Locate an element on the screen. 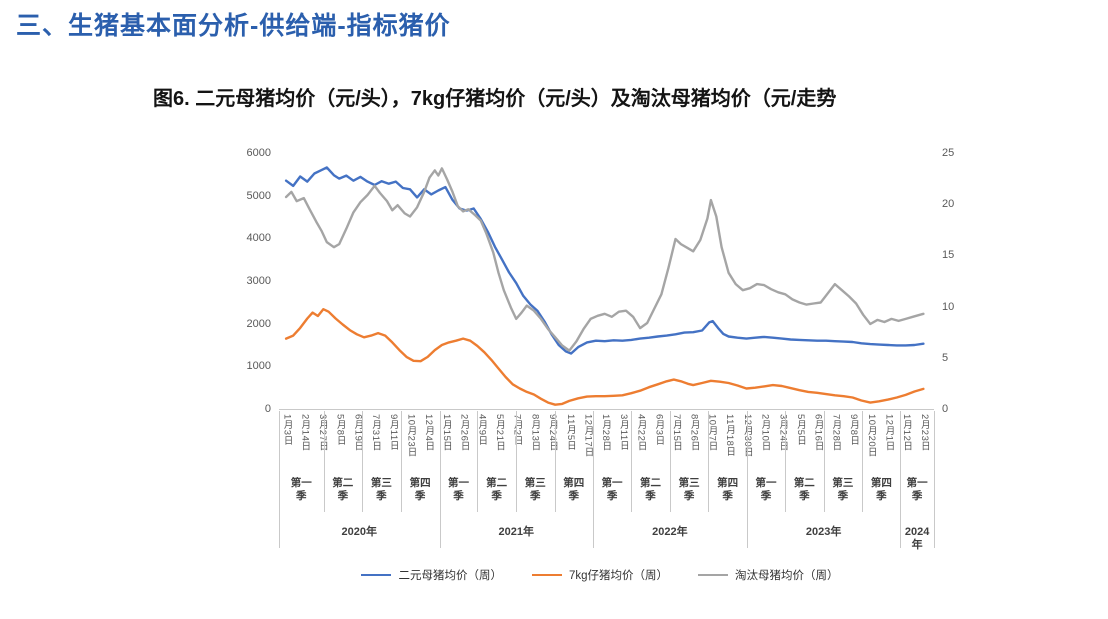  x-axis-date-label: 10月20日 is located at coordinates (871, 436).